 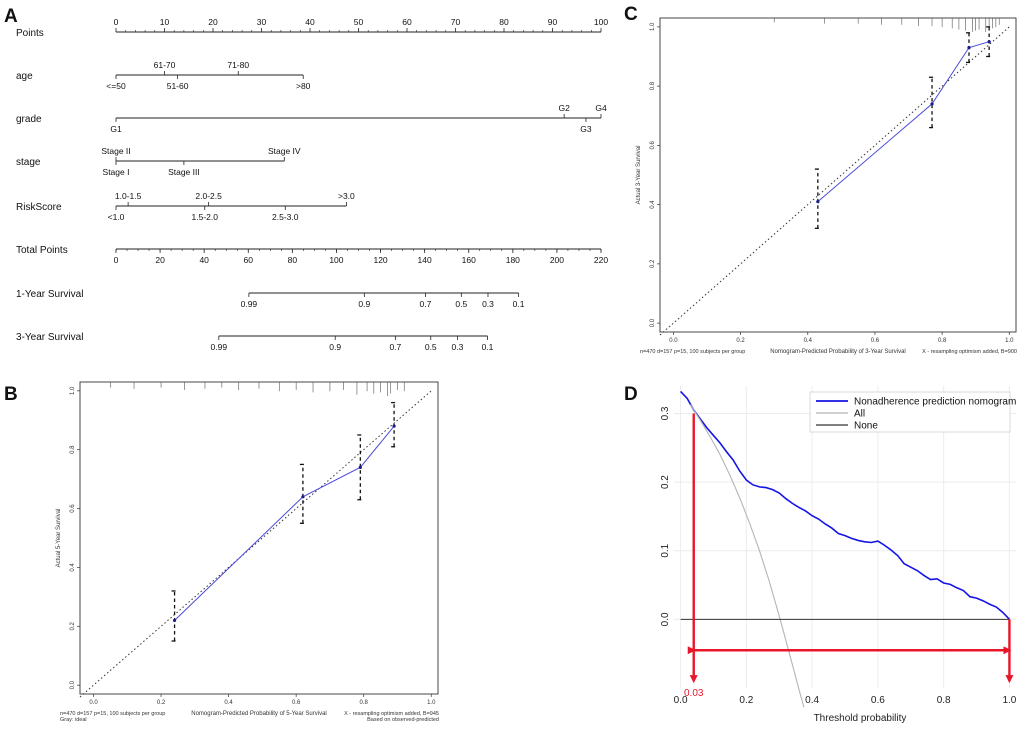 What do you see at coordinates (208, 196) in the screenshot?
I see `nomogram-tick-label: 2.0-2.5` at bounding box center [208, 196].